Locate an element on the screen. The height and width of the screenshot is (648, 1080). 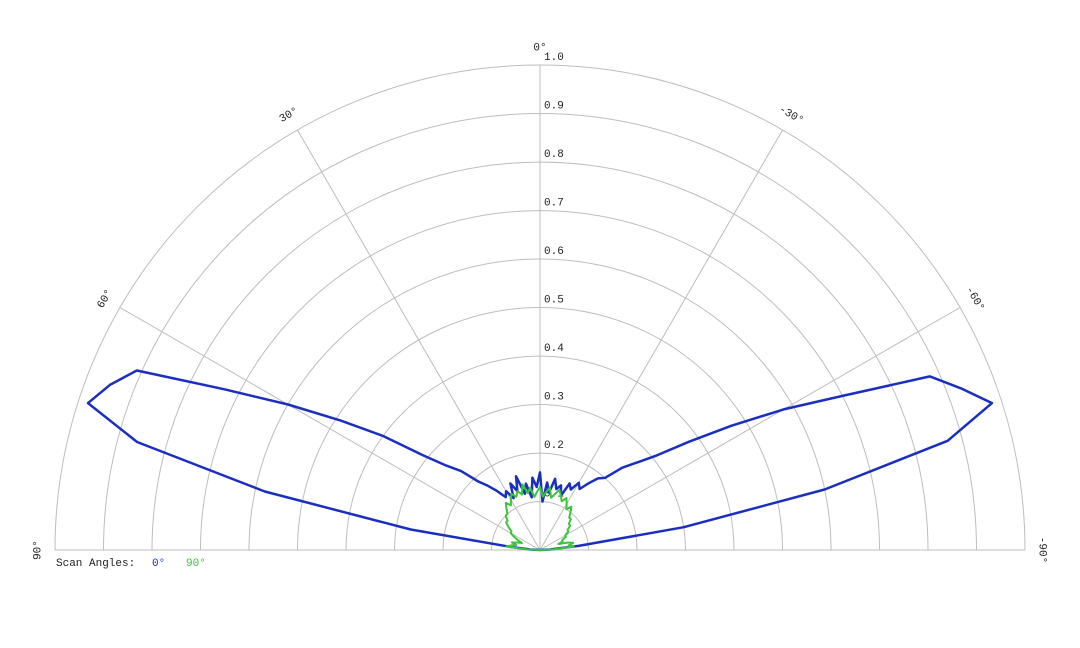
r-tick-label: 0.9 is located at coordinates (554, 107).